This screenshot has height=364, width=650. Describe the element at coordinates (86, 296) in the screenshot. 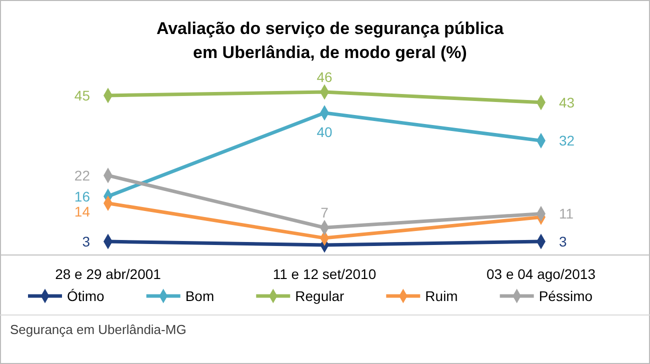

I see `legend-label: Ótimo` at that location.